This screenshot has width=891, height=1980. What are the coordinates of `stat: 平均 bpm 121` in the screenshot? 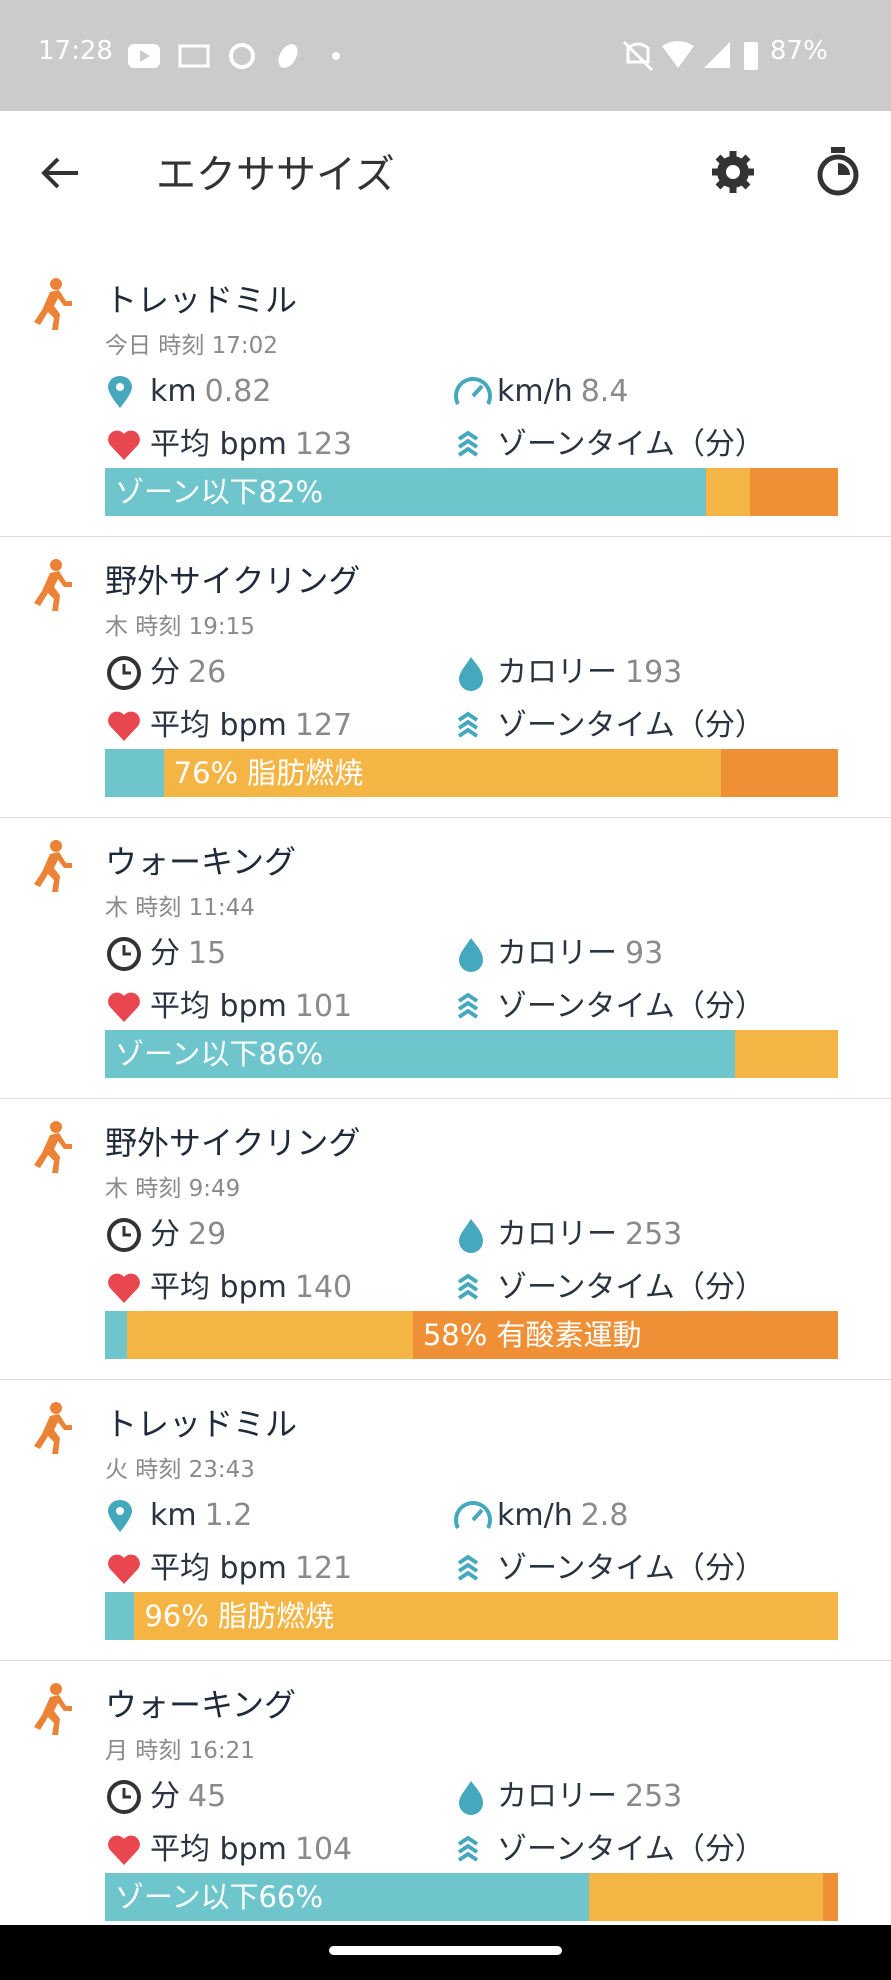 It's located at (251, 1569).